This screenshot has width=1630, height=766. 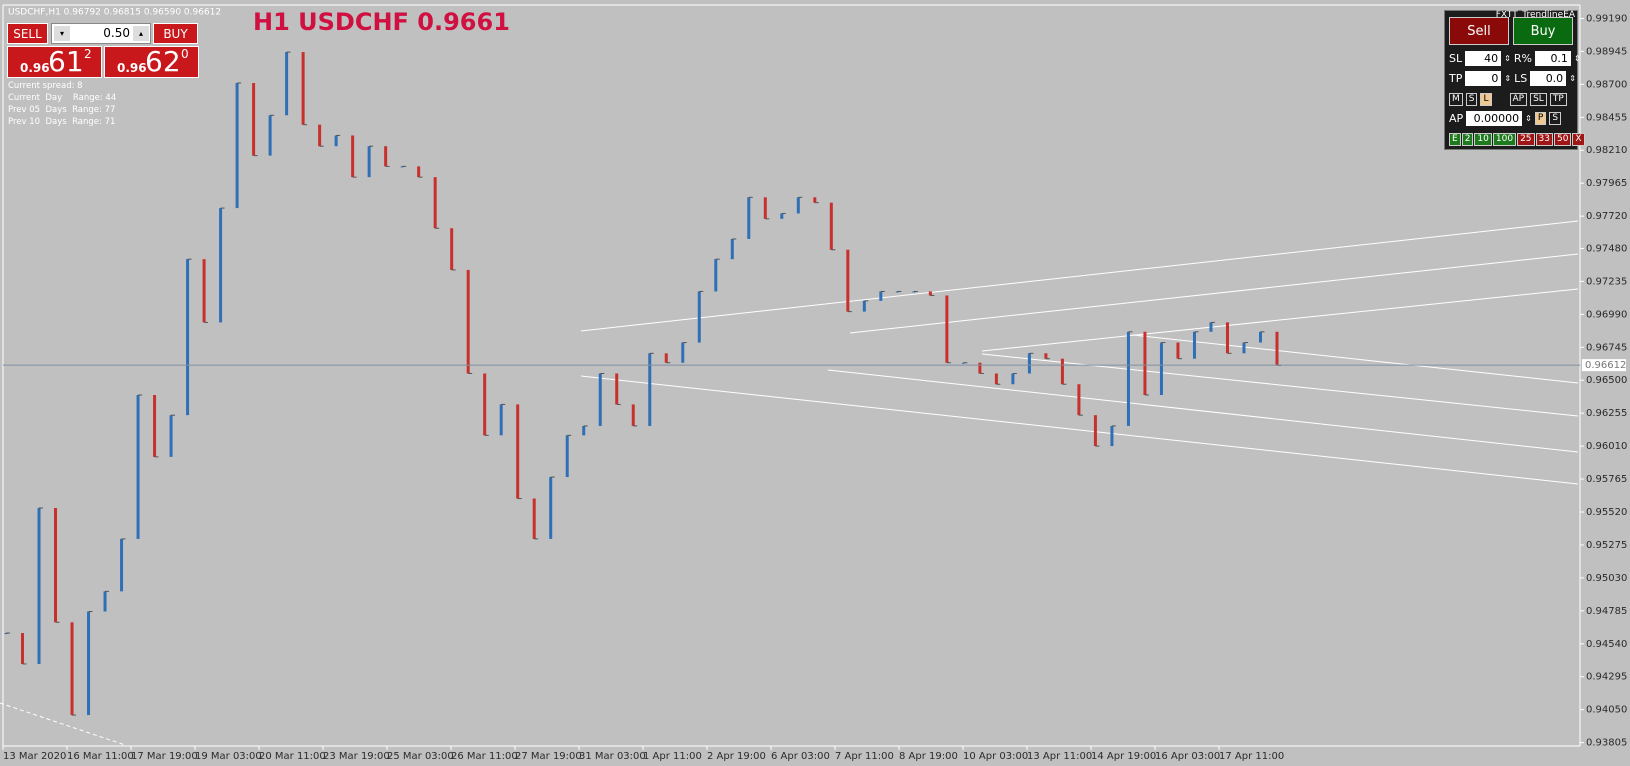 I want to click on p-button: P, so click(x=1540, y=118).